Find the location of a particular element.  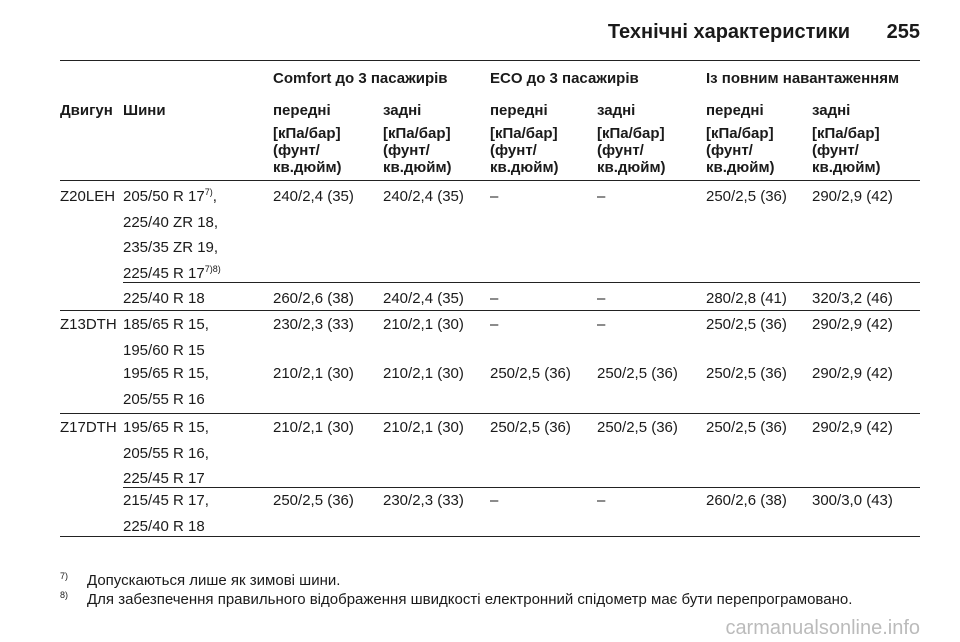

tires-header: Шини is located at coordinates (144, 110).